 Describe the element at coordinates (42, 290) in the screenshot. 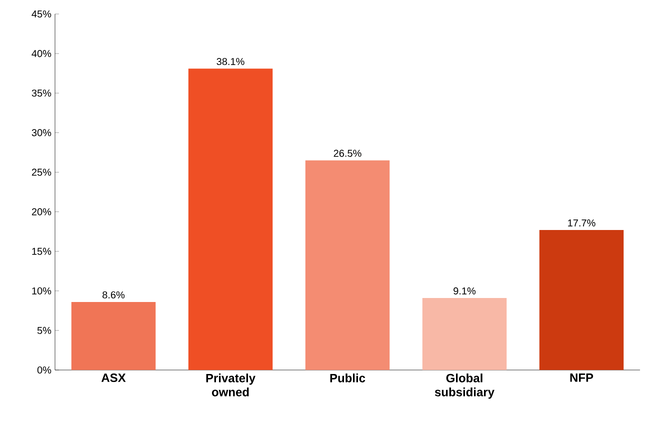

I see `y-tick-label: 10%` at that location.